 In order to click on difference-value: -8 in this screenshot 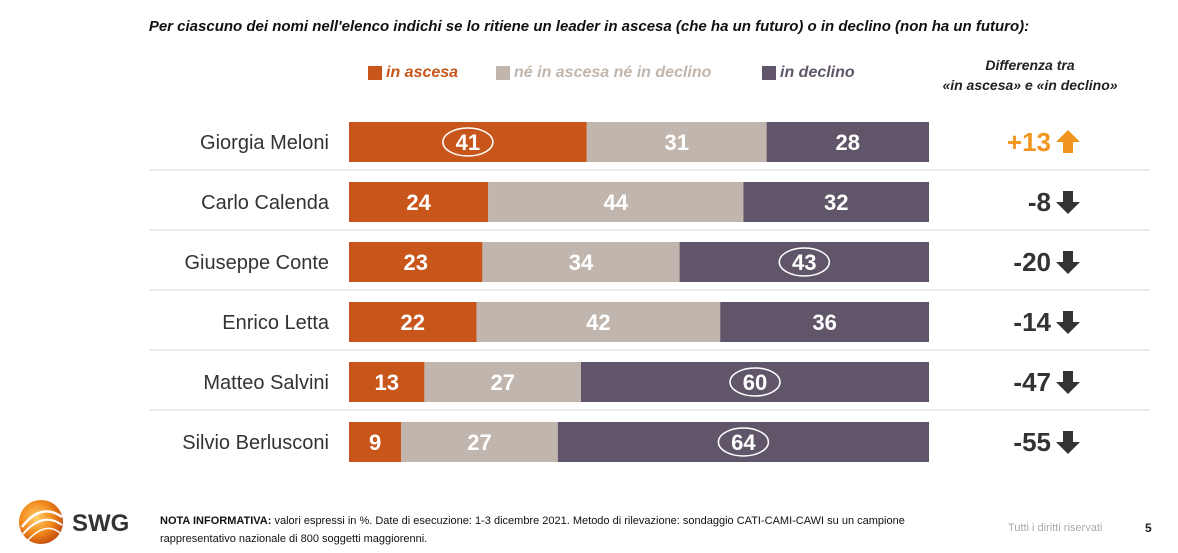, I will do `click(1039, 202)`.